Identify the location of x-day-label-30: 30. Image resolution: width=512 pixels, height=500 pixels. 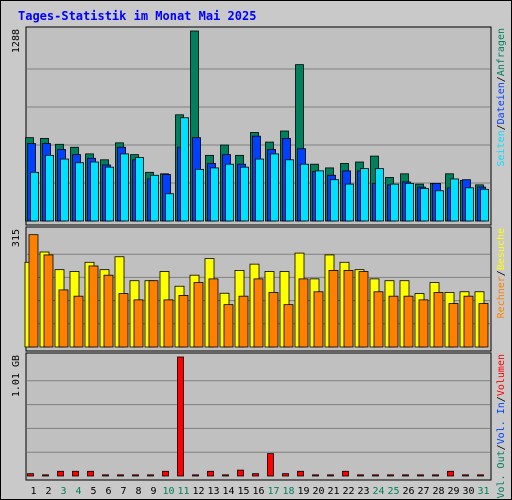
(468, 491).